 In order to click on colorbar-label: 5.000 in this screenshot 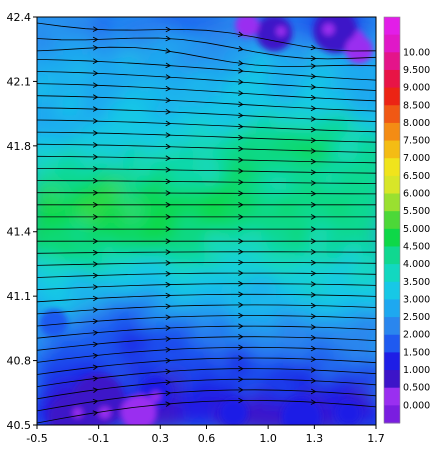, I will do `click(416, 229)`.